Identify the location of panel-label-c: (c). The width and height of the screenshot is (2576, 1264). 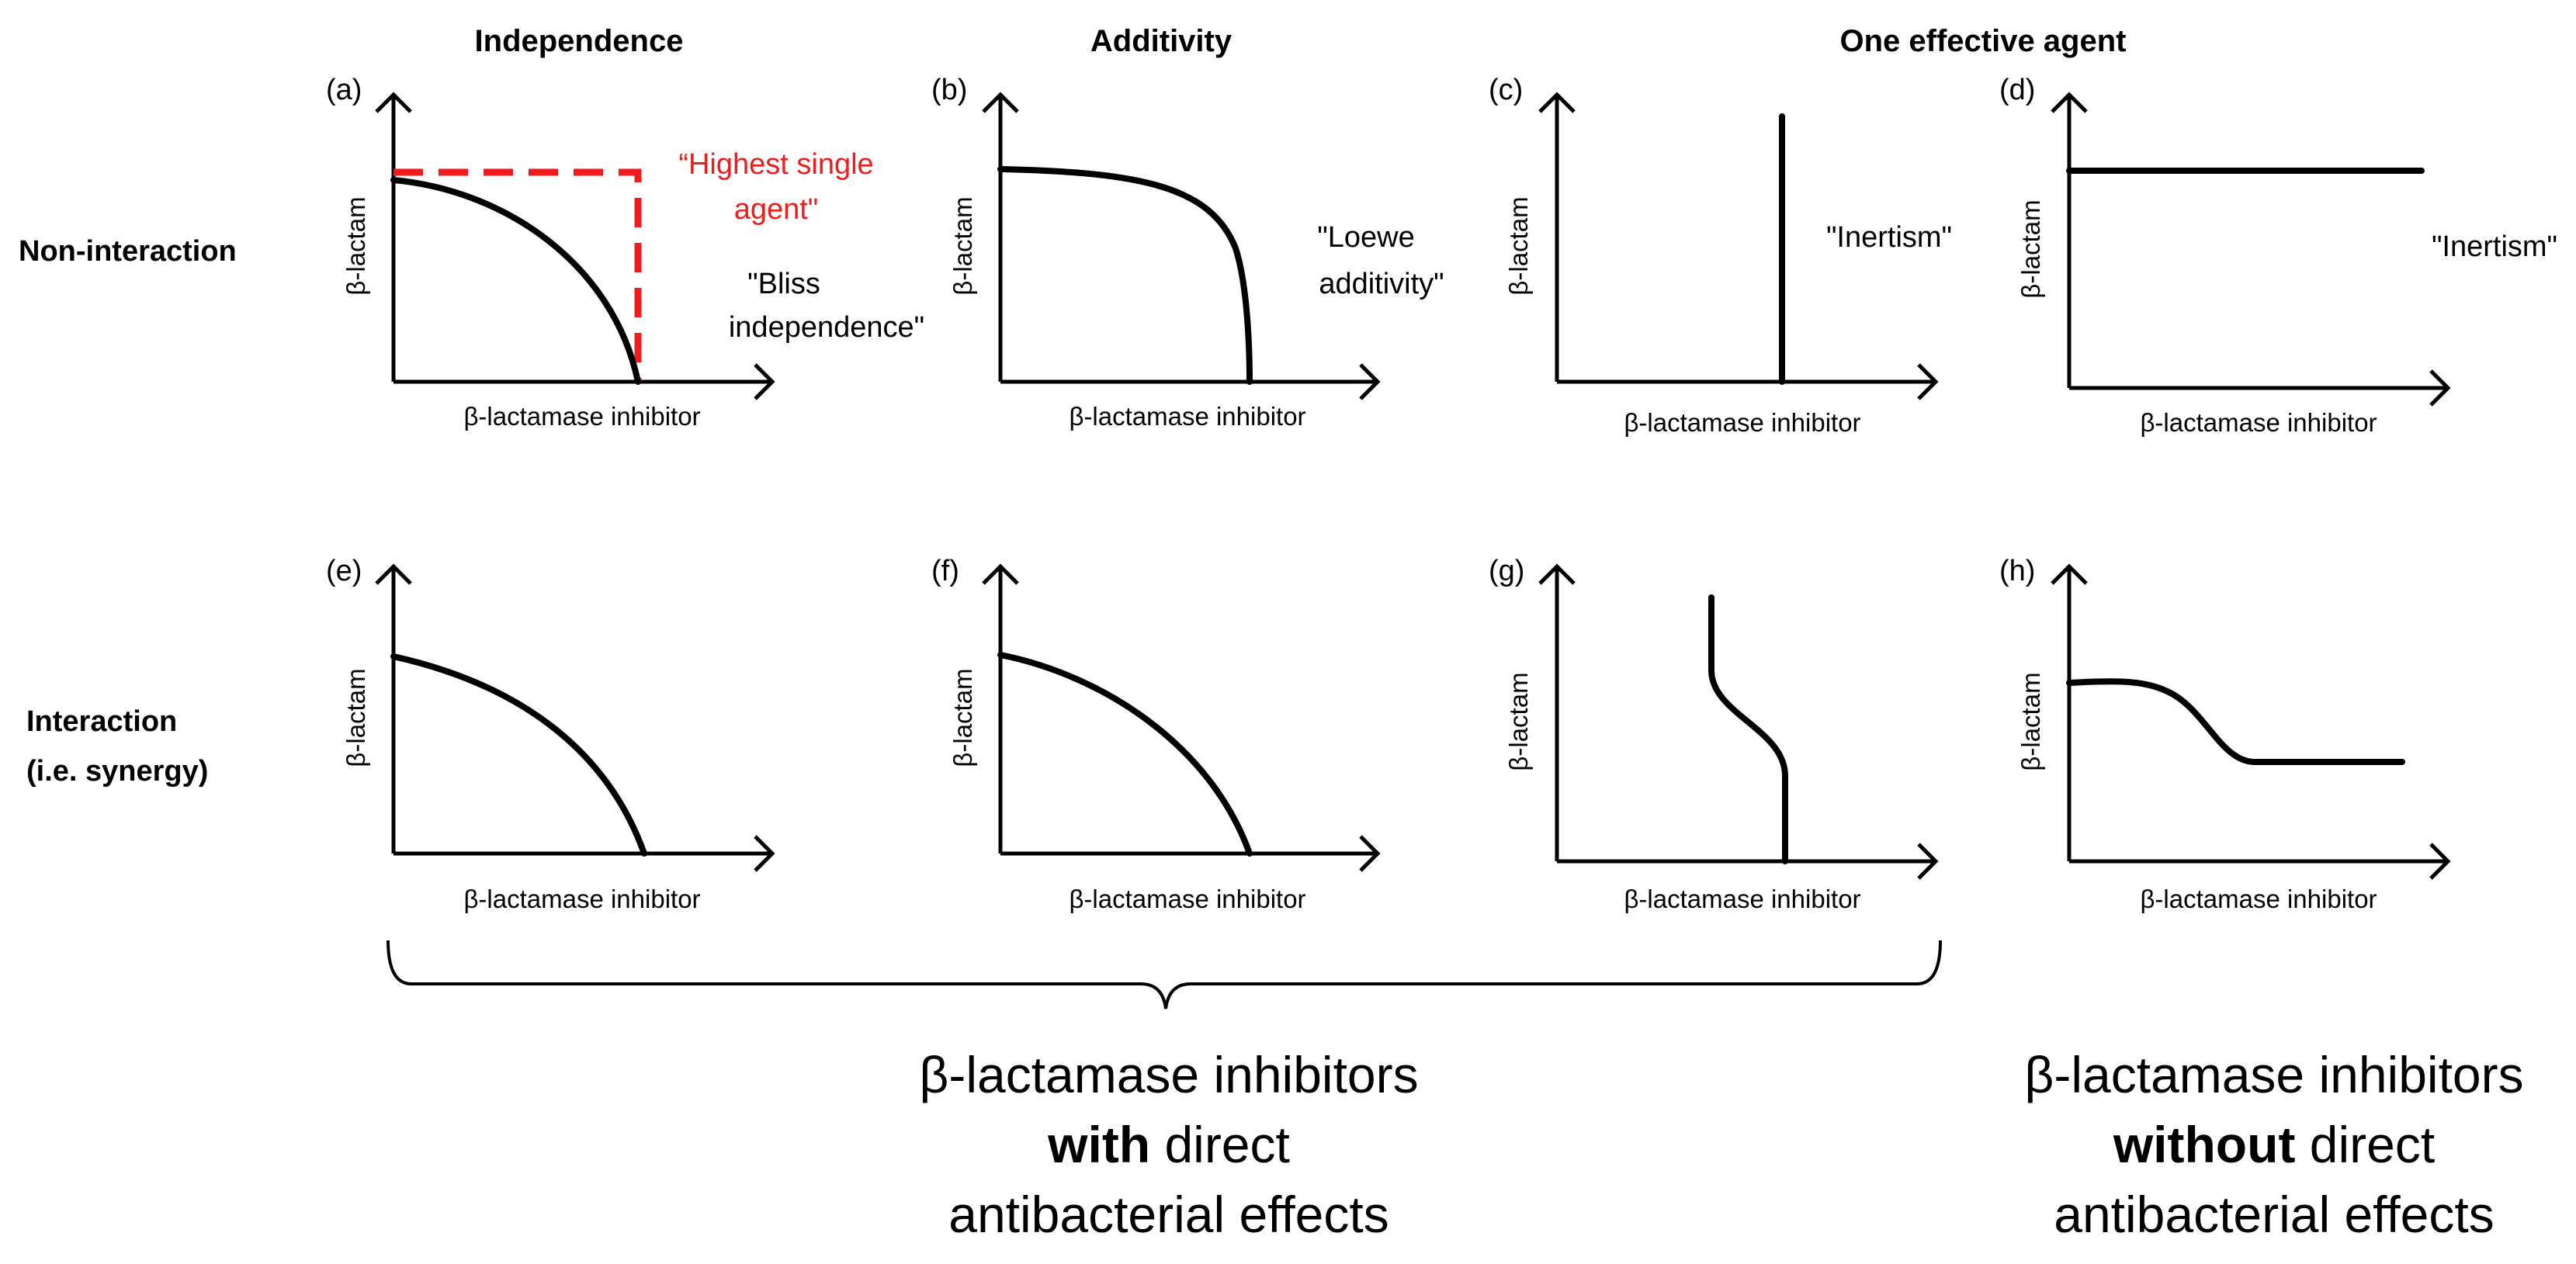
(1506, 90).